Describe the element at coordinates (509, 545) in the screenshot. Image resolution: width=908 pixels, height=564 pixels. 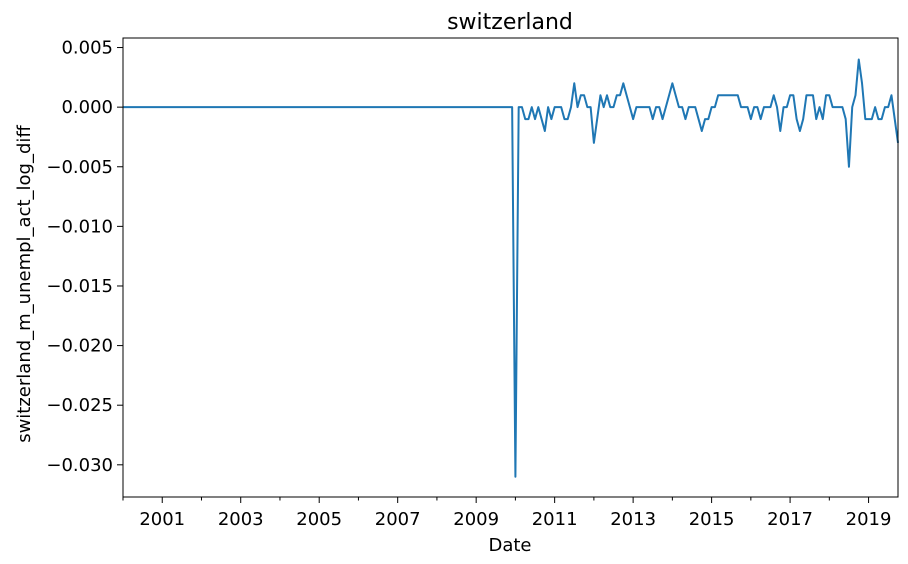
I see `x-axis-label: Date` at that location.